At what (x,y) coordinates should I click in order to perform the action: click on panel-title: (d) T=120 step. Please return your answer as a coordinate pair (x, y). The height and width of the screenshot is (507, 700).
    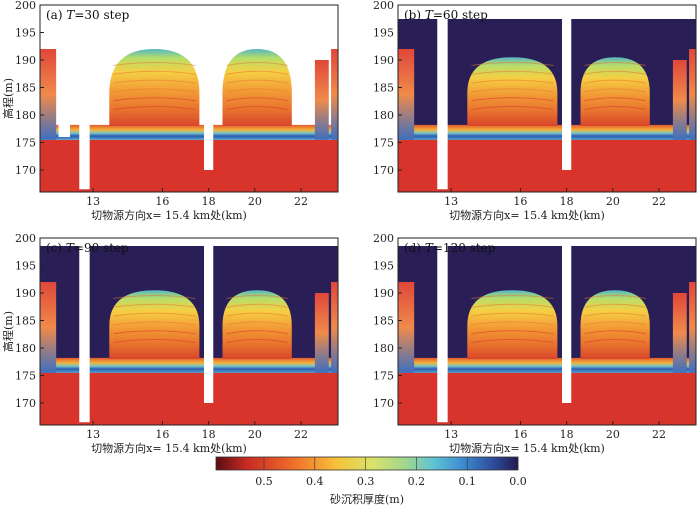
    Looking at the image, I should click on (450, 248).